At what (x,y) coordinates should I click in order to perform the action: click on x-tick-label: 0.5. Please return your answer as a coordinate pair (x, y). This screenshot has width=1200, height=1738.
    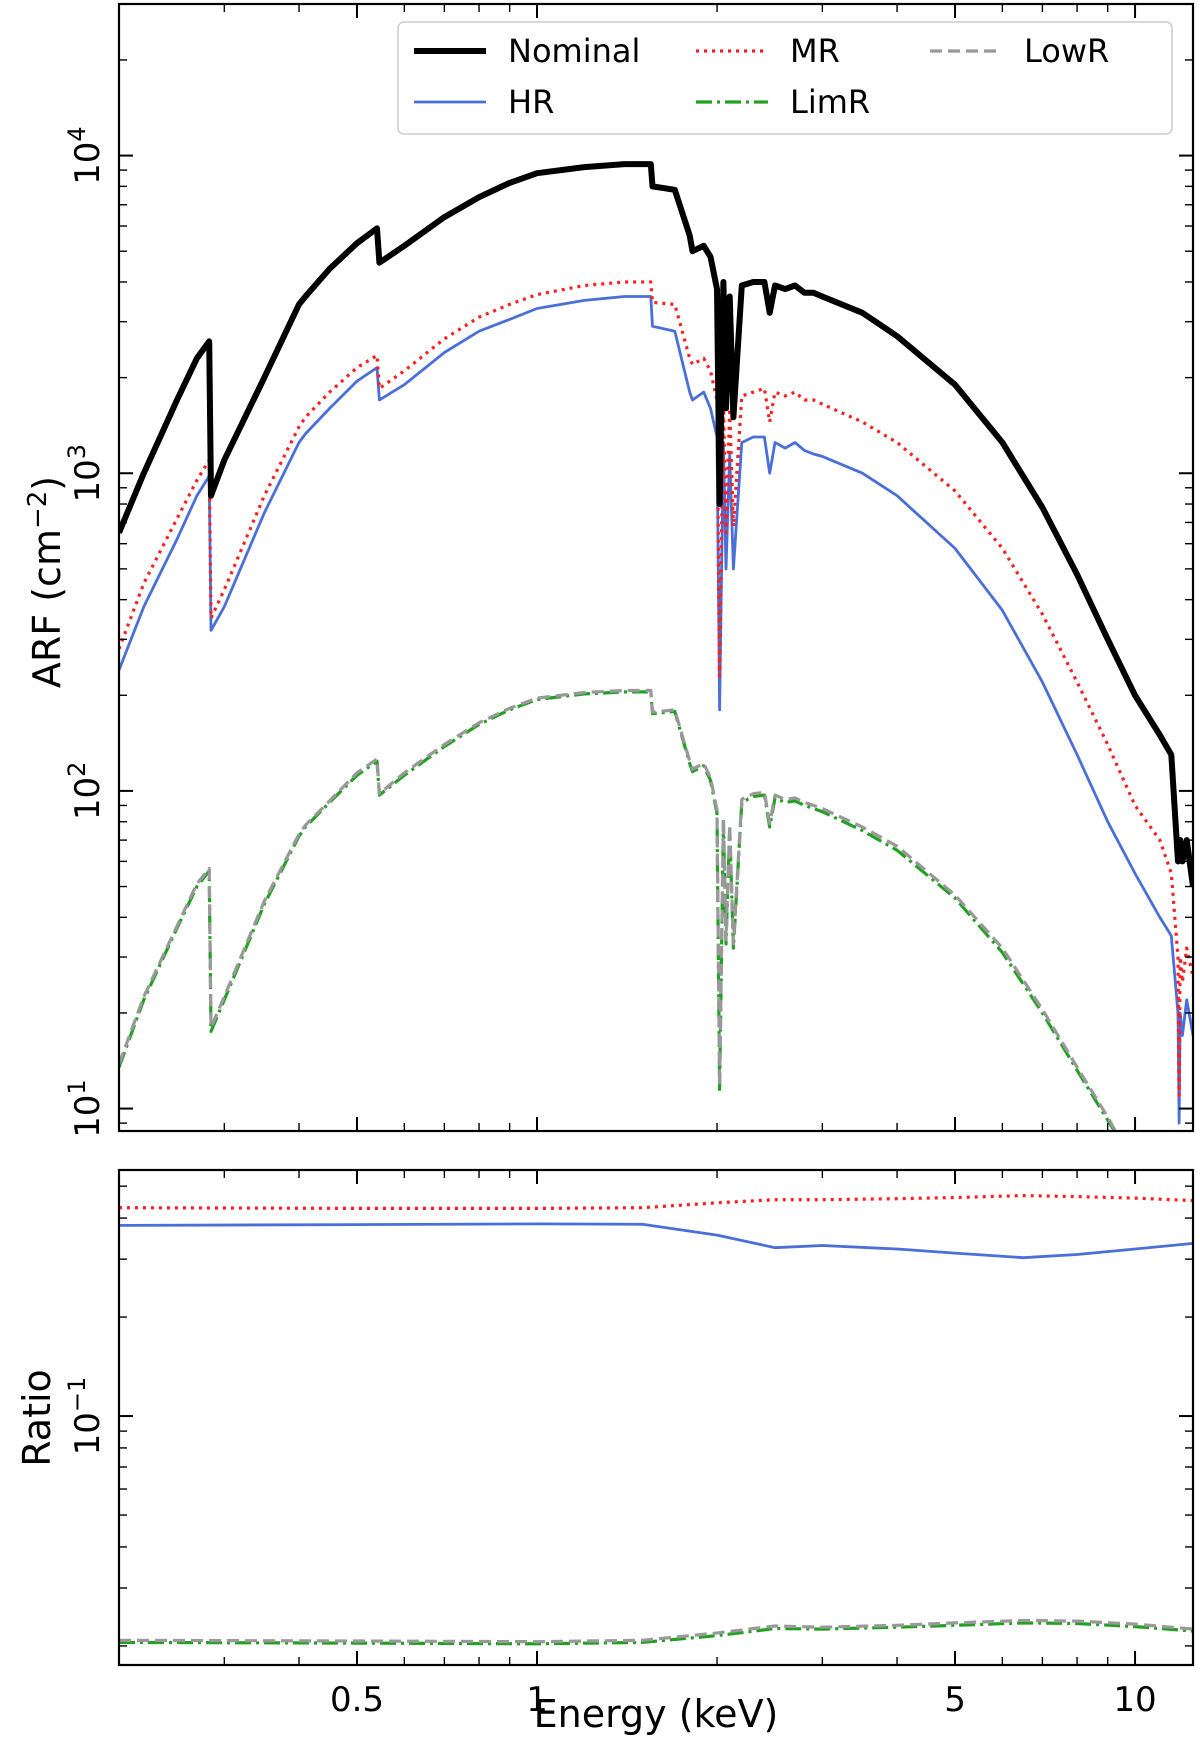
    Looking at the image, I should click on (357, 1700).